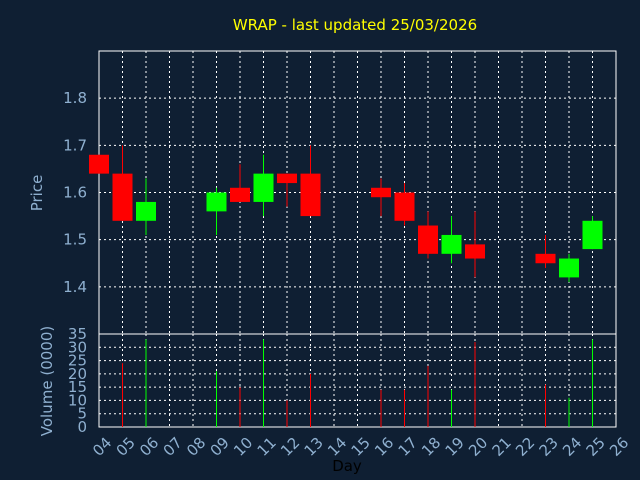 This screenshot has height=480, width=640. Describe the element at coordinates (75, 98) in the screenshot. I see `price-tick-label: 1.8` at that location.